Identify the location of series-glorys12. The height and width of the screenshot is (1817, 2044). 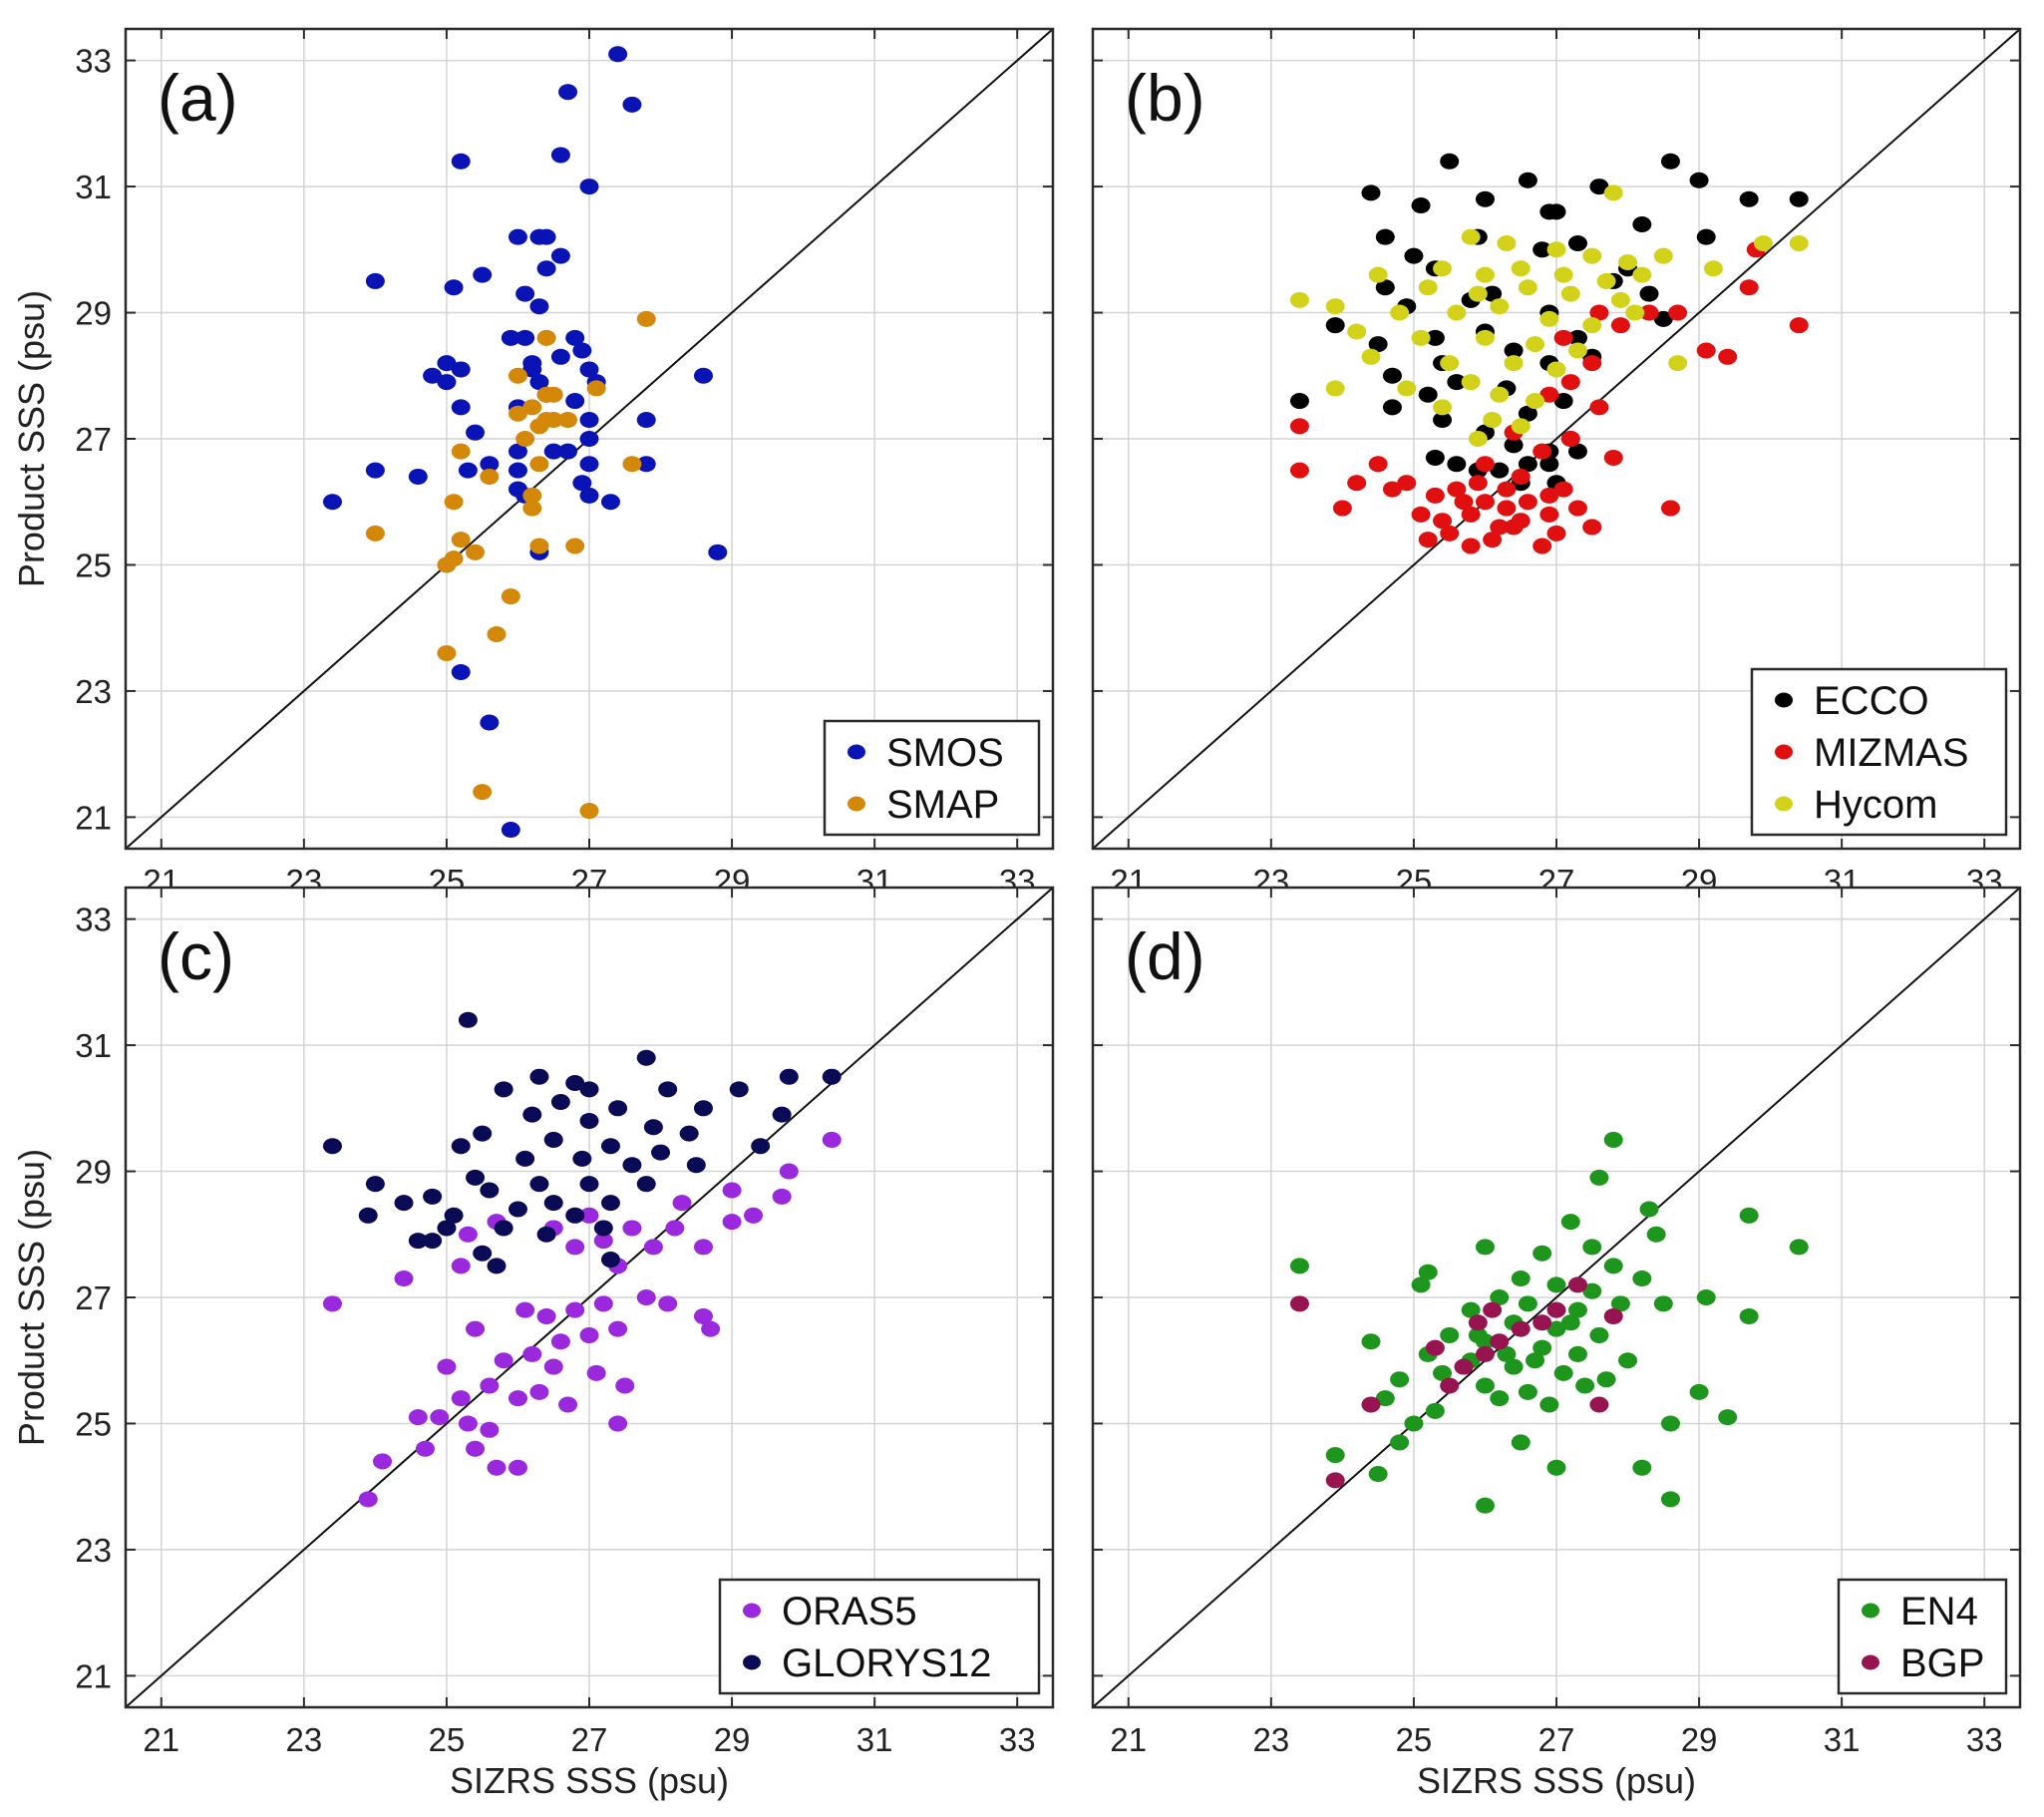
(582, 1142).